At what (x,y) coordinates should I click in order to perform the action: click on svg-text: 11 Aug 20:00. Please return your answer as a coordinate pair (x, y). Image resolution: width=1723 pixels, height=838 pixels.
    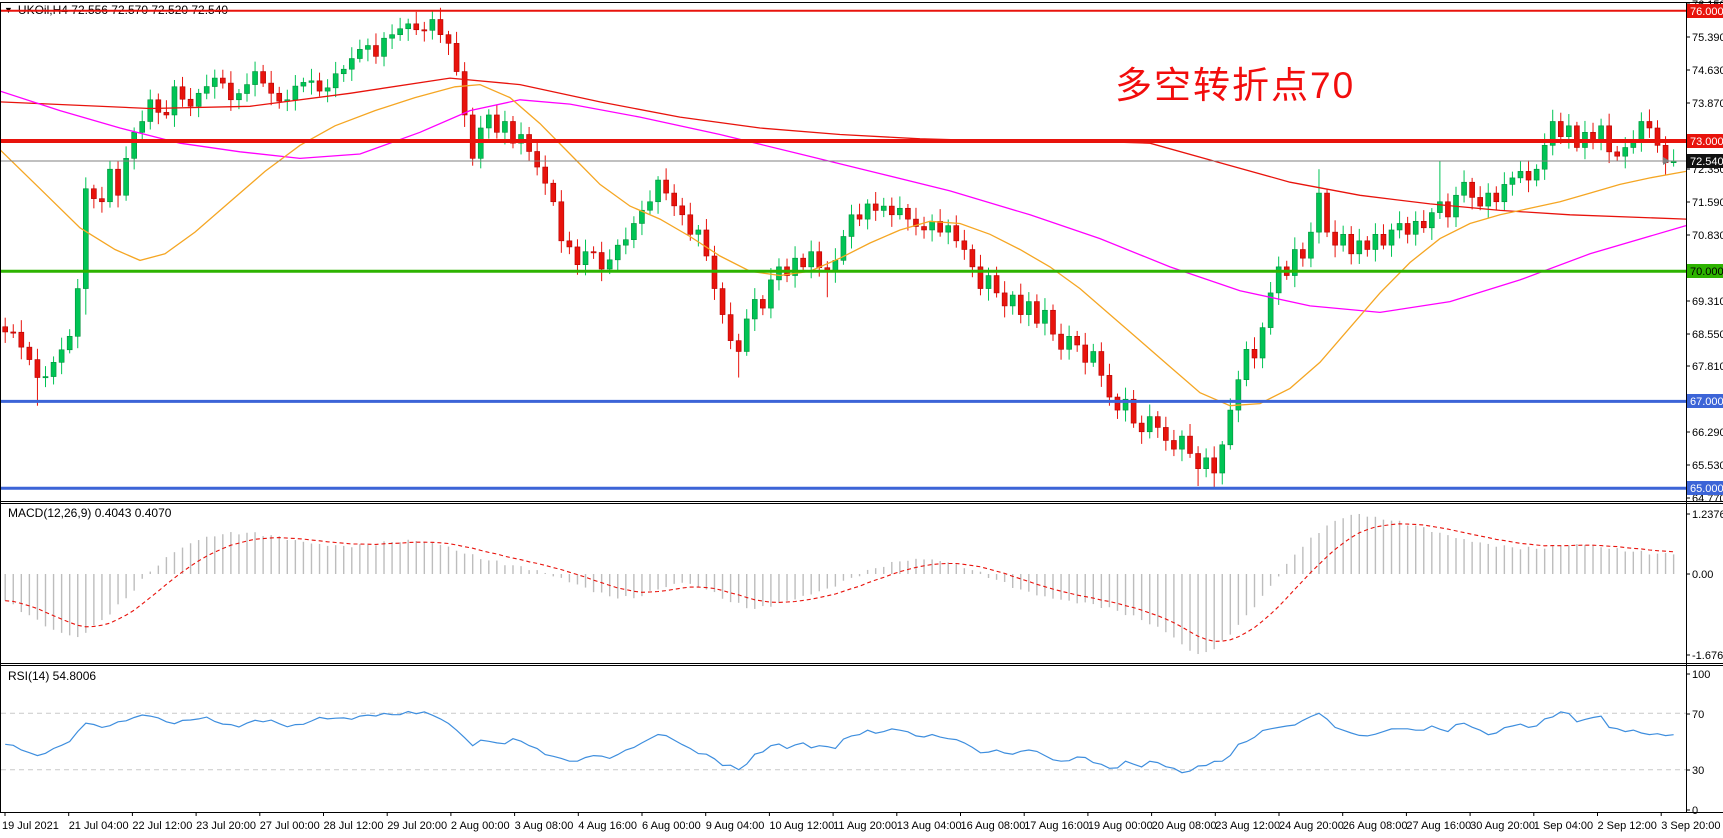
    Looking at the image, I should click on (865, 826).